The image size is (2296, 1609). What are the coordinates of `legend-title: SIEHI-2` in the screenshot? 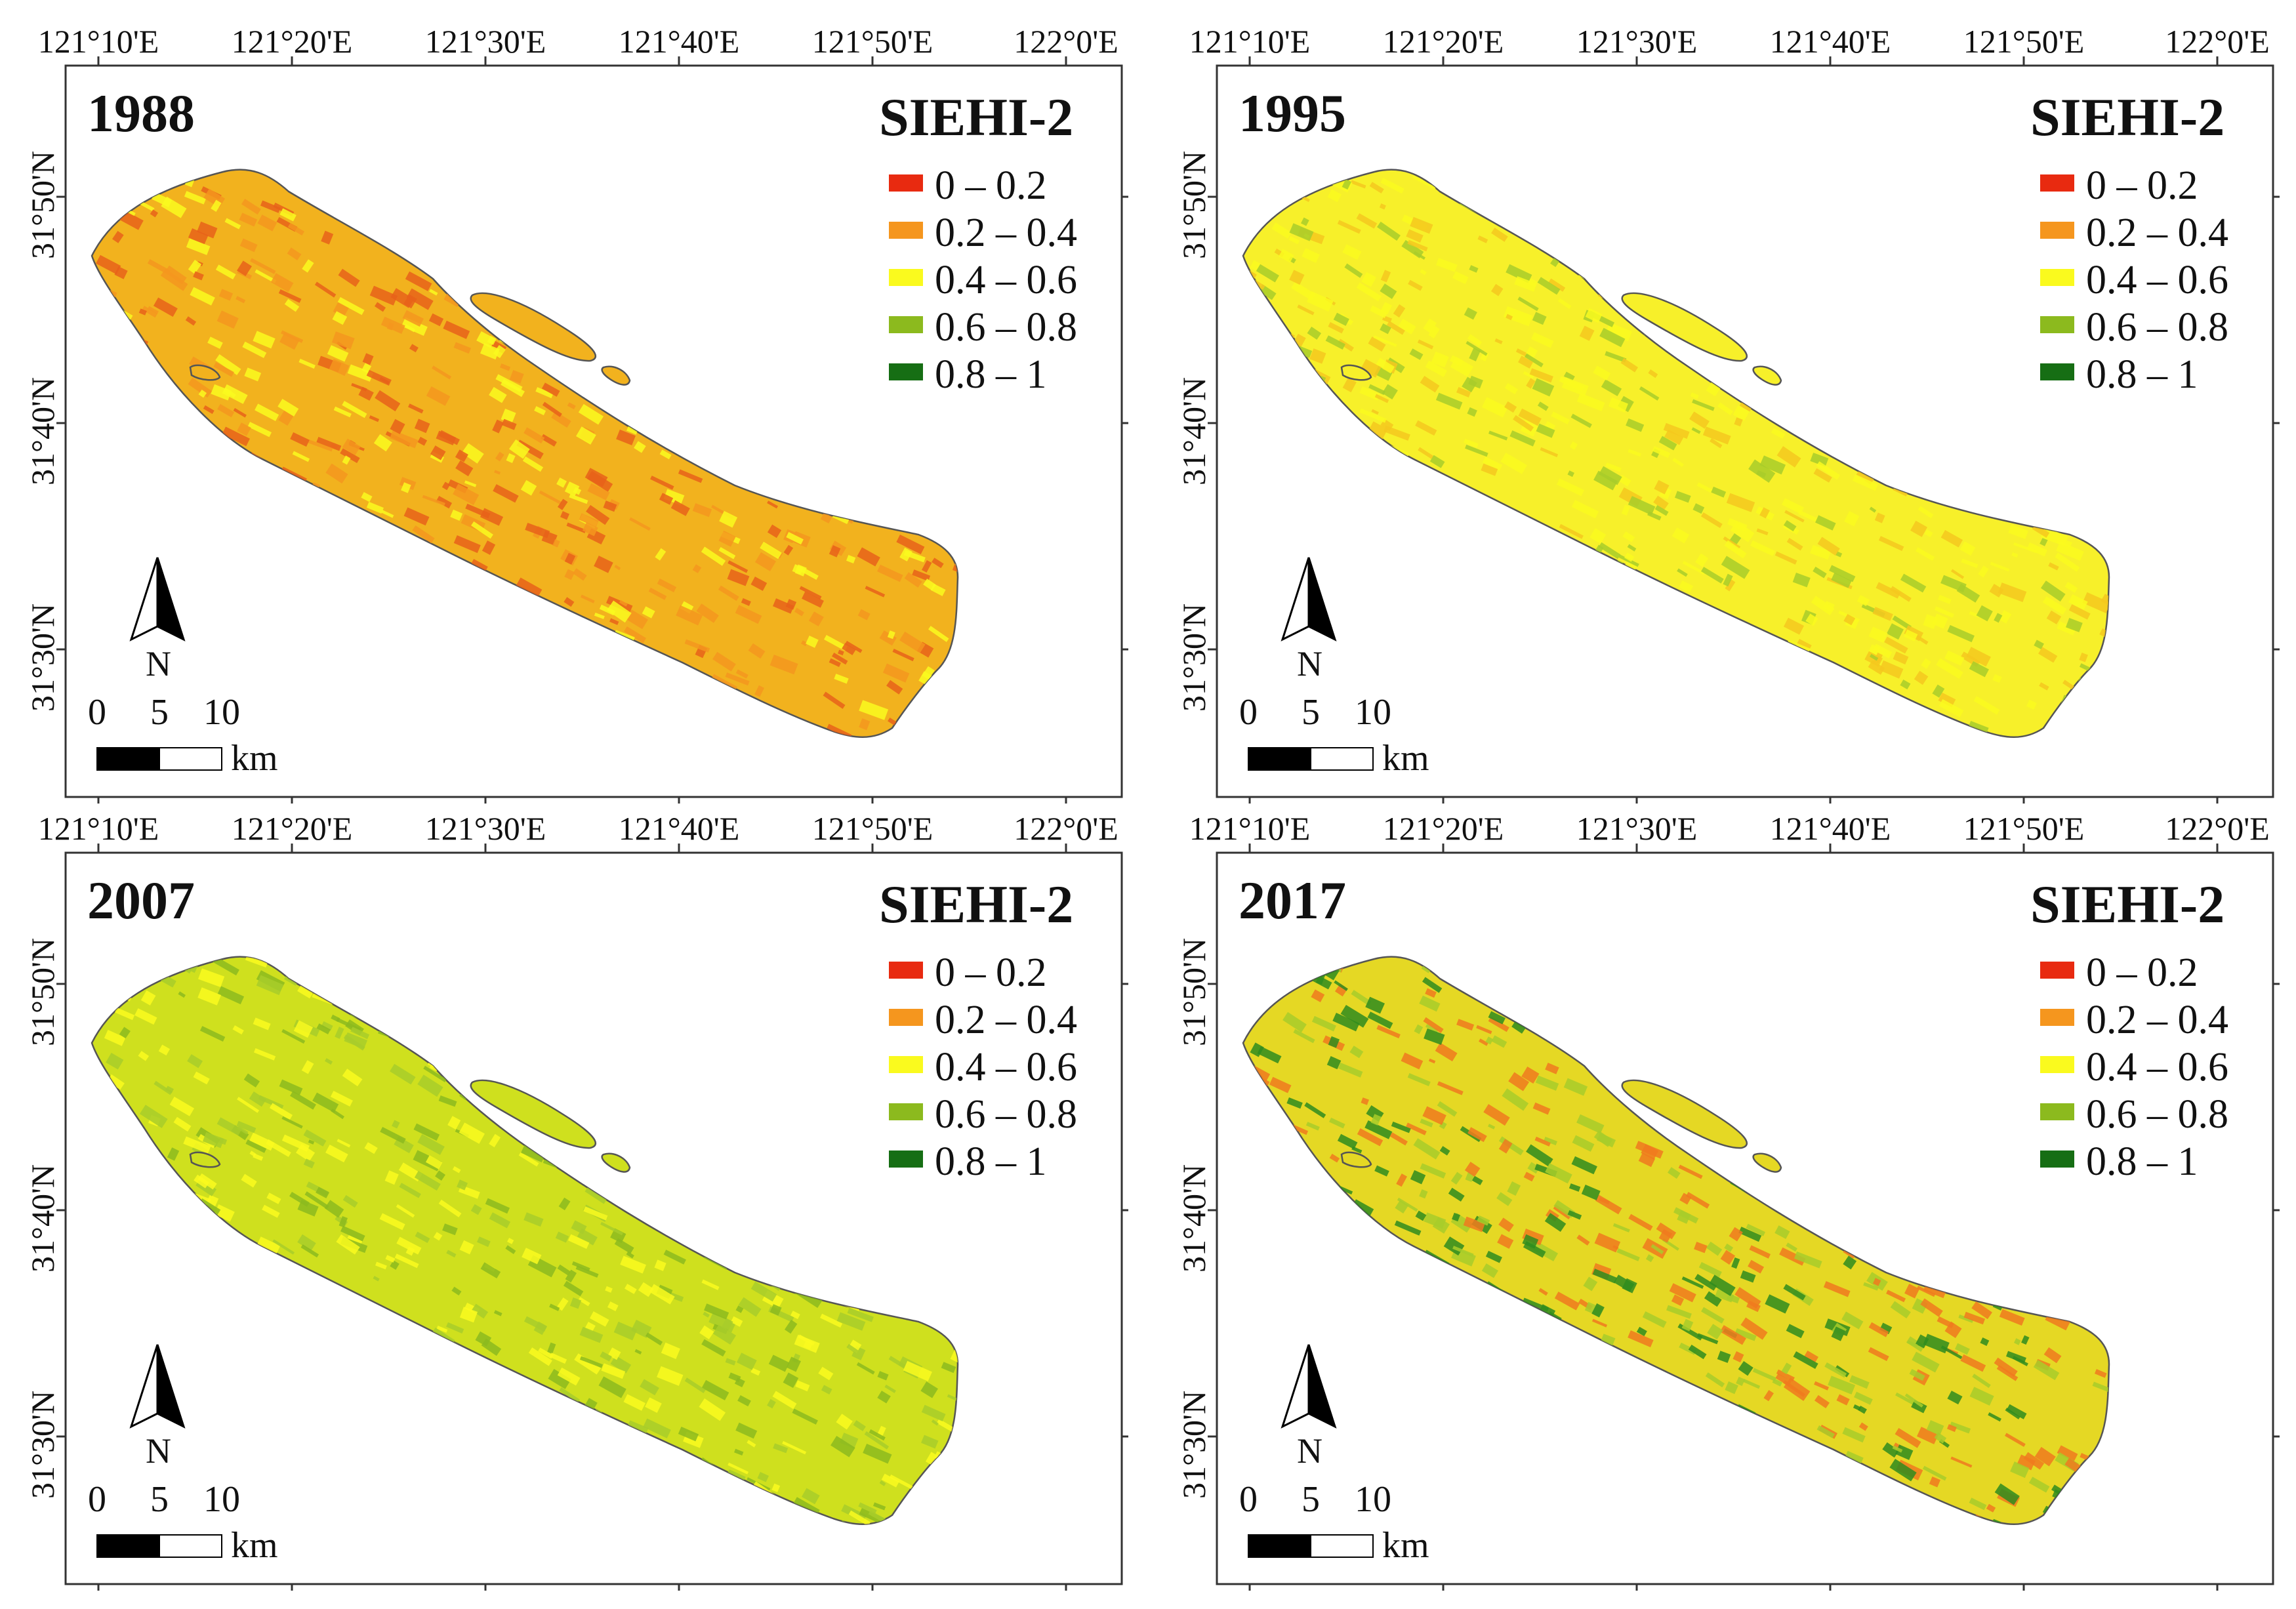 It's located at (2127, 904).